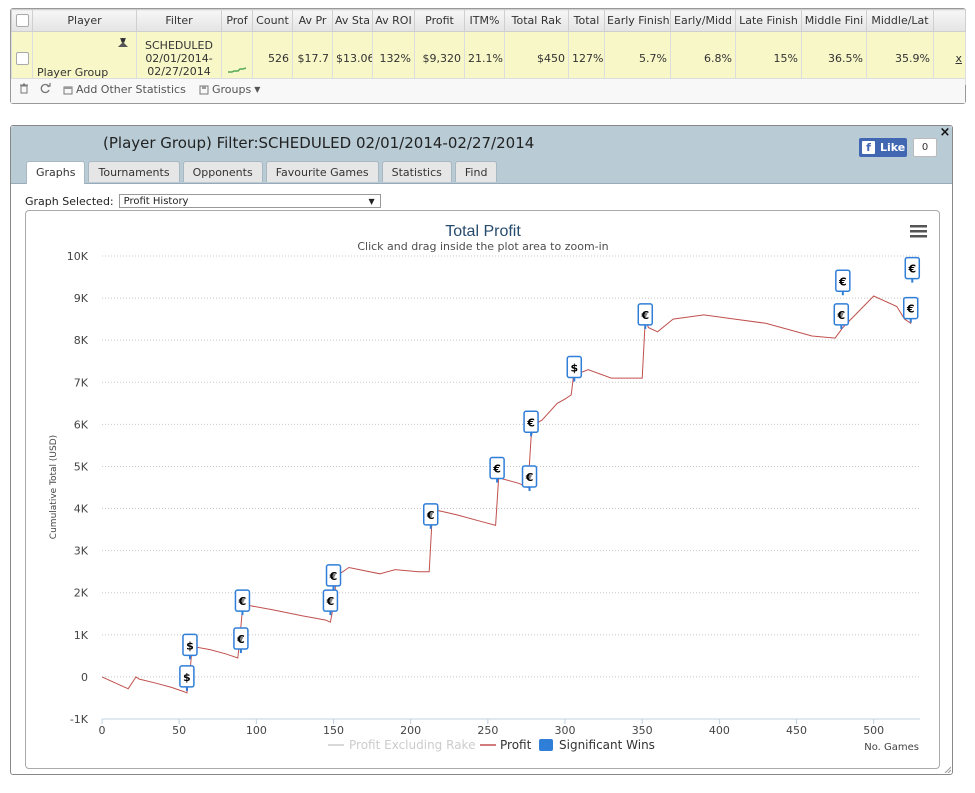 The image size is (975, 793). Describe the element at coordinates (900, 58) in the screenshot. I see `middle-lat-cell: 35.9%` at that location.